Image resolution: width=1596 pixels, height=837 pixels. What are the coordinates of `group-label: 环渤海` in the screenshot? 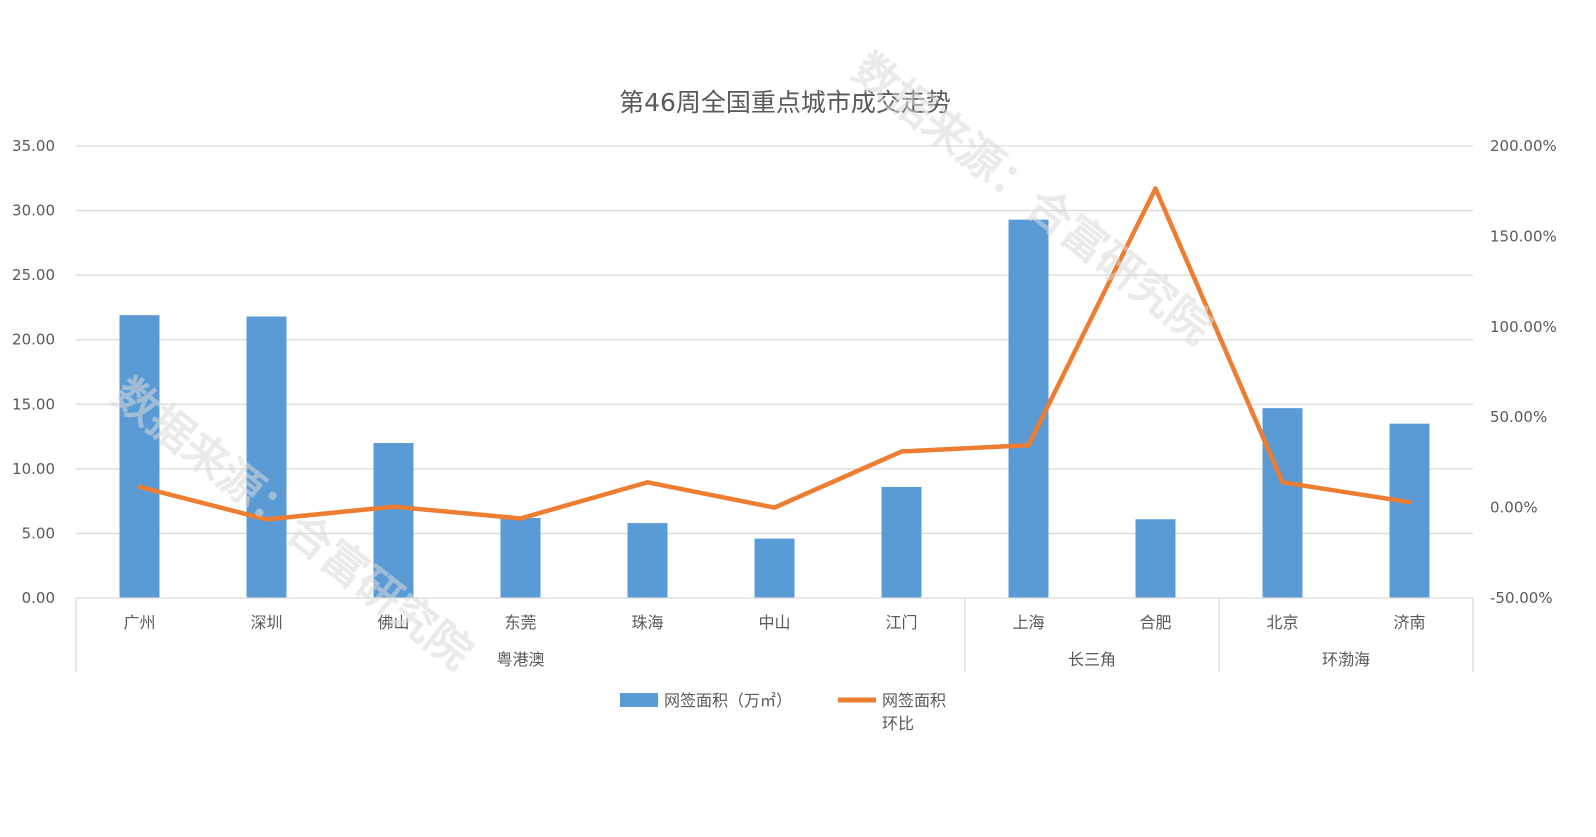 It's located at (1346, 659).